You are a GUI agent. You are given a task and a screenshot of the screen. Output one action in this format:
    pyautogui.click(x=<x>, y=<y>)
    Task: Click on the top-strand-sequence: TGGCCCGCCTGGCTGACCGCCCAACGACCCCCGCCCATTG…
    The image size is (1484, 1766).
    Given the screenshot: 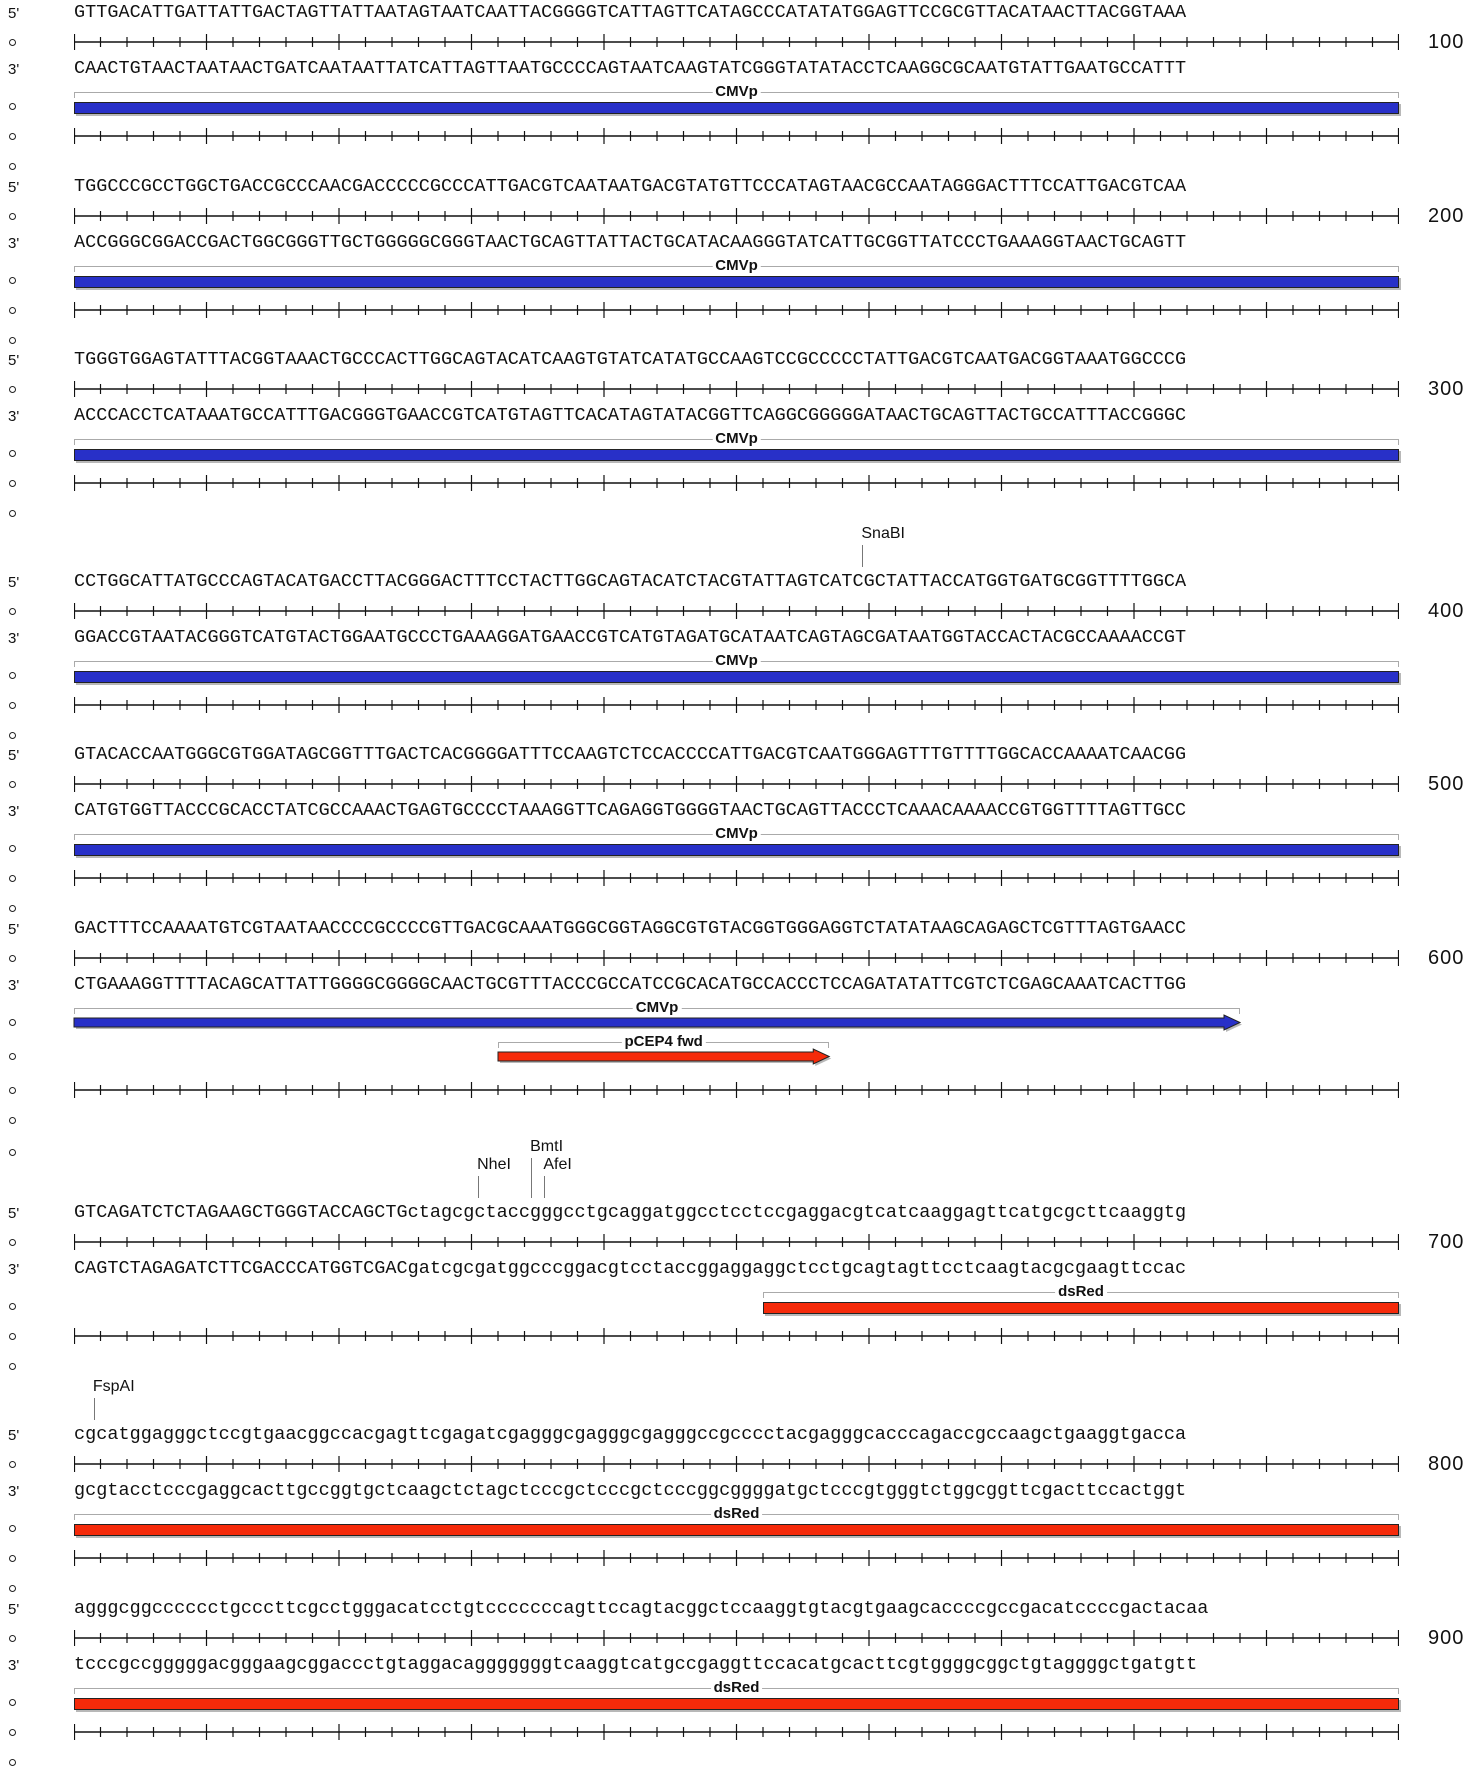 What is the action you would take?
    pyautogui.click(x=630, y=186)
    